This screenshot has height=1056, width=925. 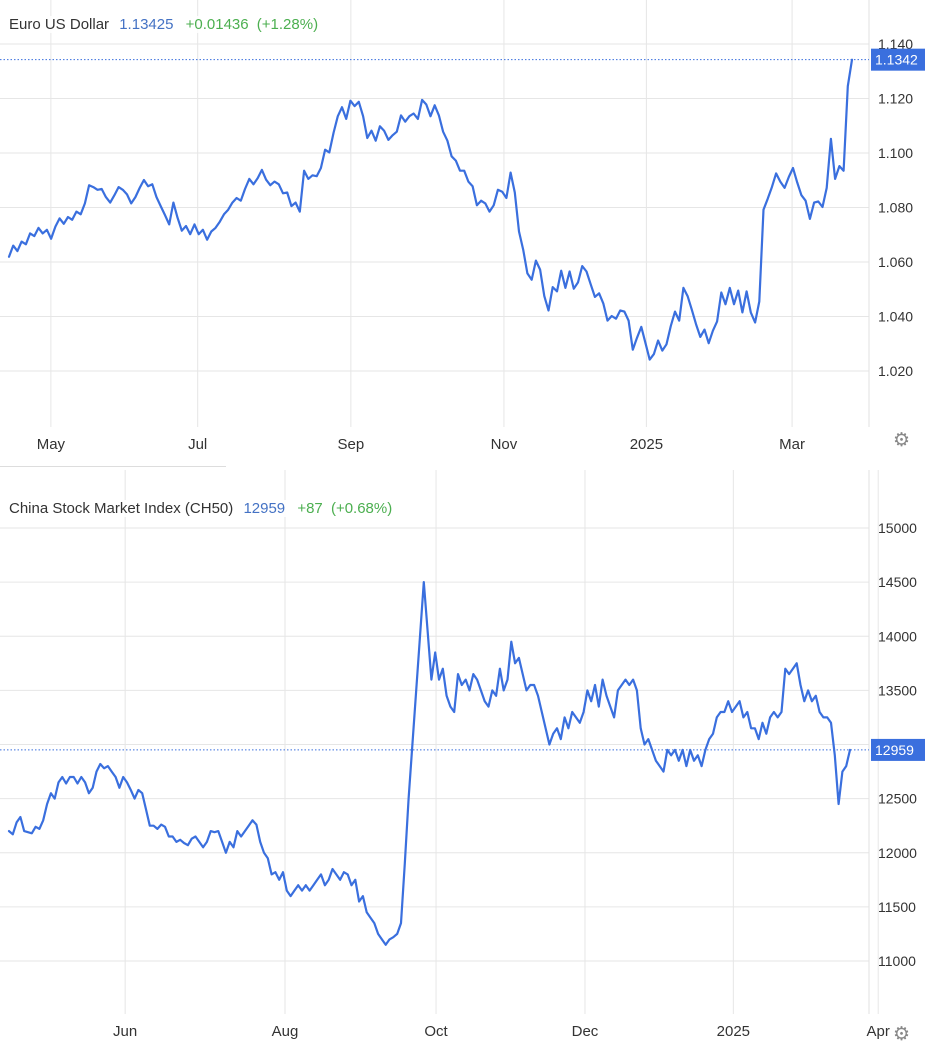 What do you see at coordinates (436, 1031) in the screenshot?
I see `ch50-x-tick-label: Oct` at bounding box center [436, 1031].